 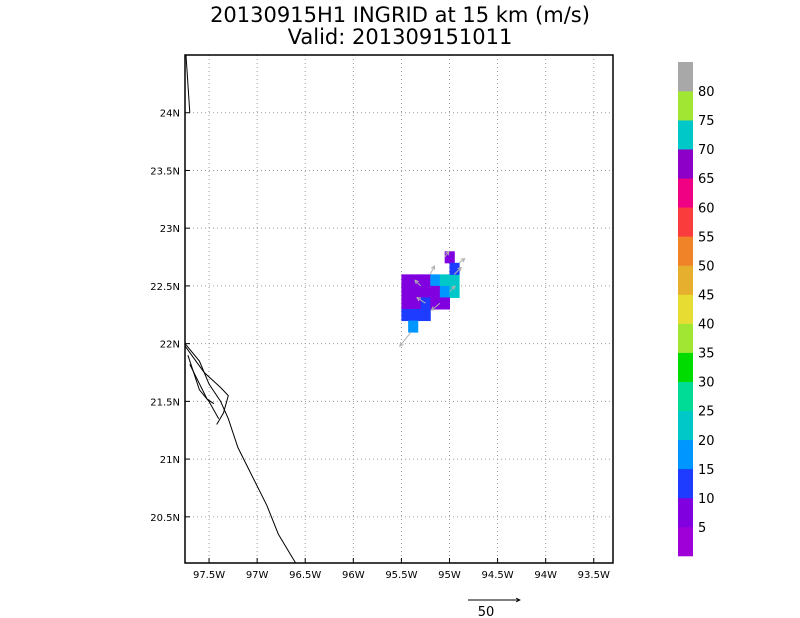 I want to click on y-tick-label: 22.5N, so click(x=165, y=287).